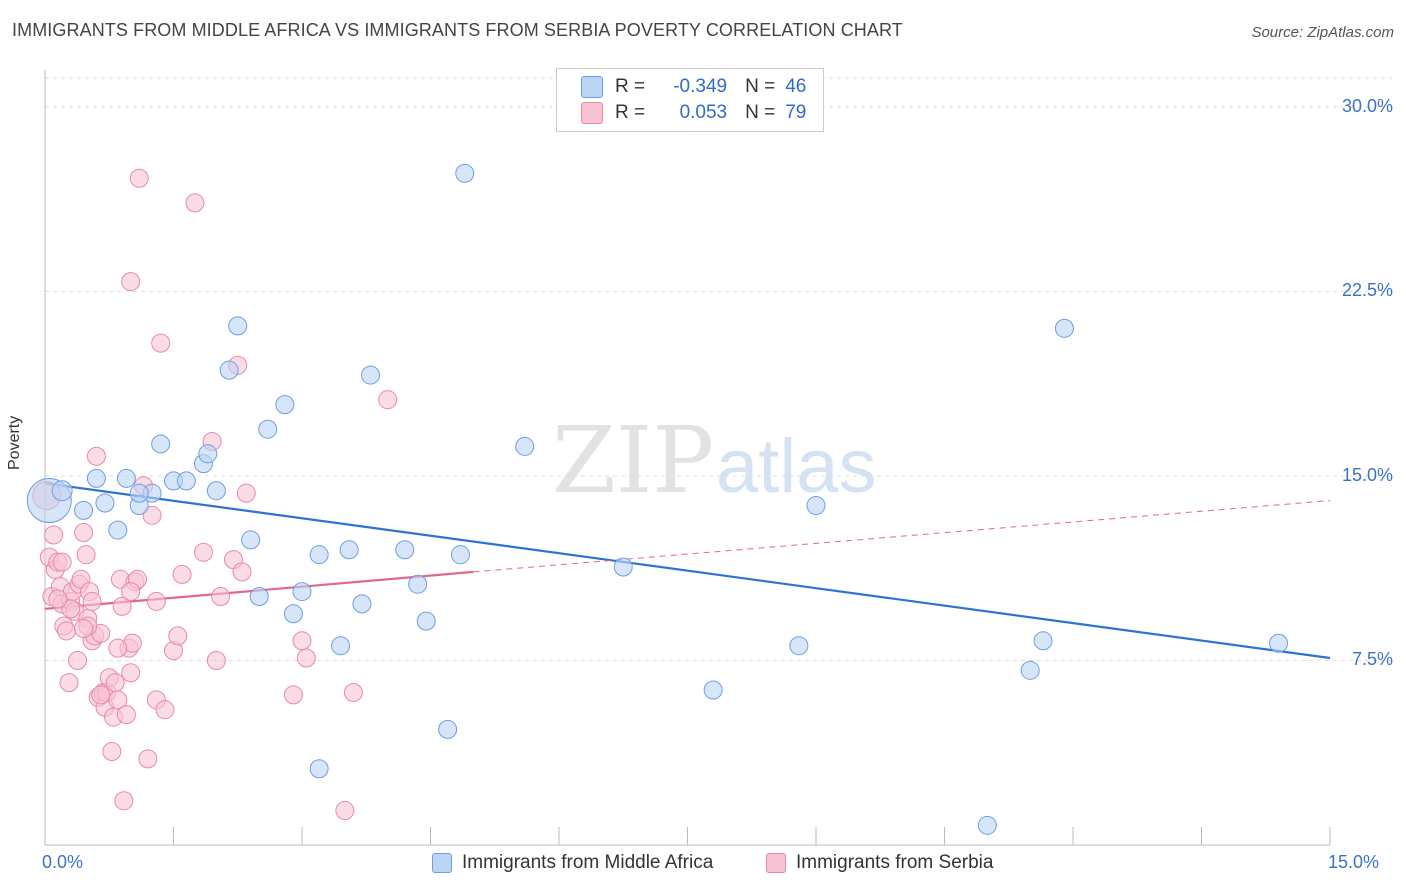 This screenshot has height=892, width=1406. I want to click on bottom-legend-swatch-pink, so click(776, 863).